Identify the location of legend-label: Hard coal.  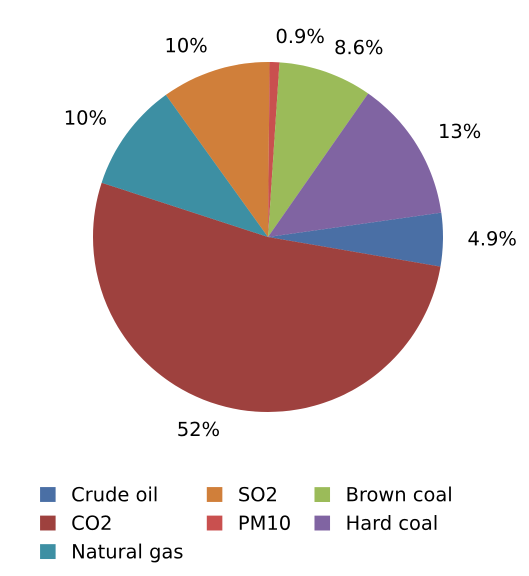
(392, 522).